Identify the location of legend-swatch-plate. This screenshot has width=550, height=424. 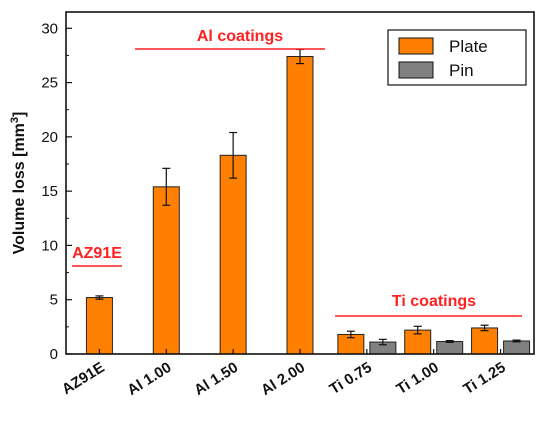
(416, 46).